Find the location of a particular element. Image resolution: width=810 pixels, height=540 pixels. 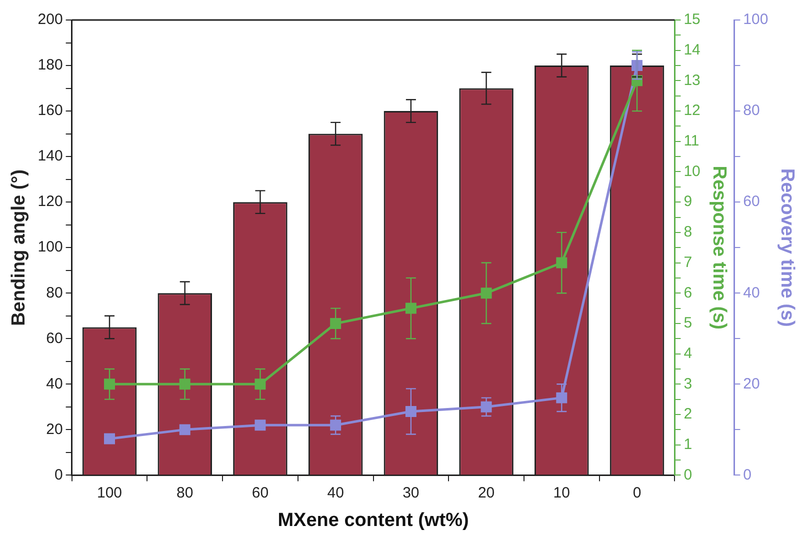

y3-tick-label: 80 is located at coordinates (751, 111).